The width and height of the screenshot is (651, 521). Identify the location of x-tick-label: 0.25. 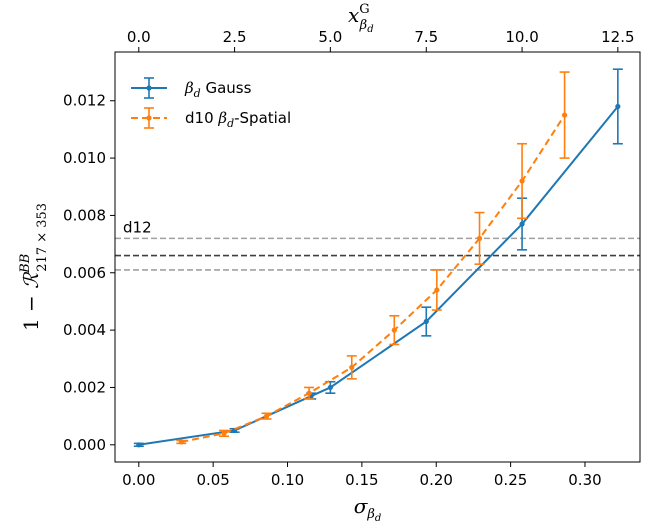
(510, 480).